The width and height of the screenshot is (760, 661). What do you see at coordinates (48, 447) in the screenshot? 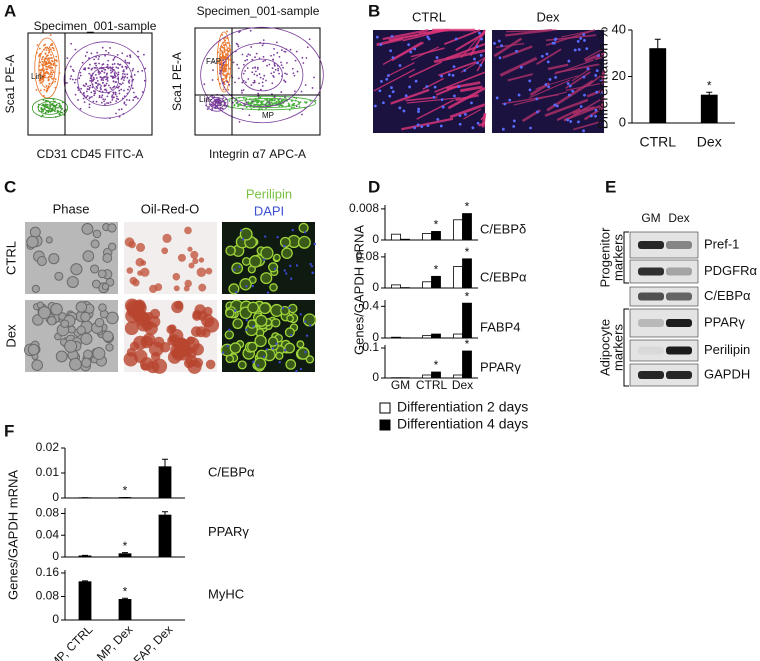
I see `y-tick-label: 0.02` at bounding box center [48, 447].